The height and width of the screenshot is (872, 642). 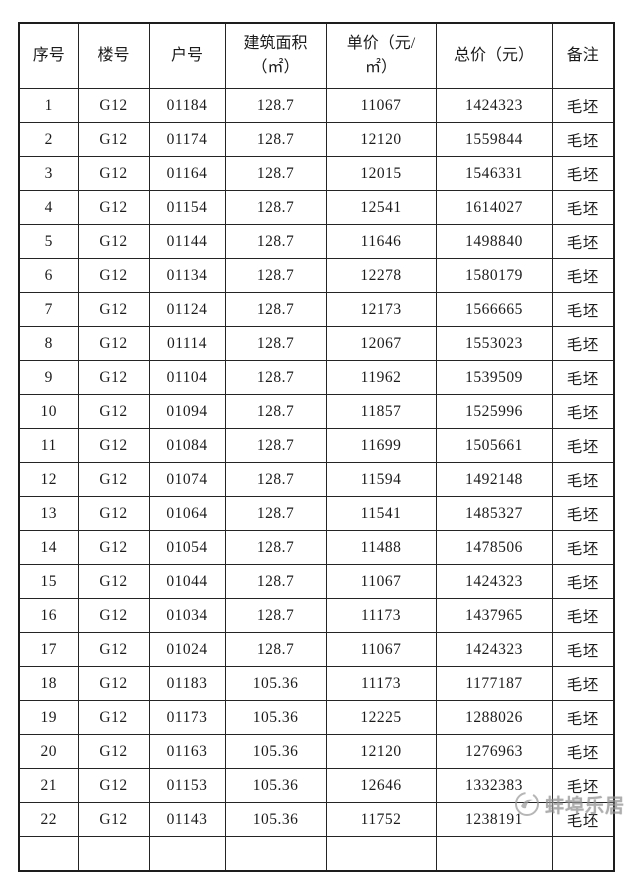 I want to click on table-cell: 1553023, so click(x=494, y=343).